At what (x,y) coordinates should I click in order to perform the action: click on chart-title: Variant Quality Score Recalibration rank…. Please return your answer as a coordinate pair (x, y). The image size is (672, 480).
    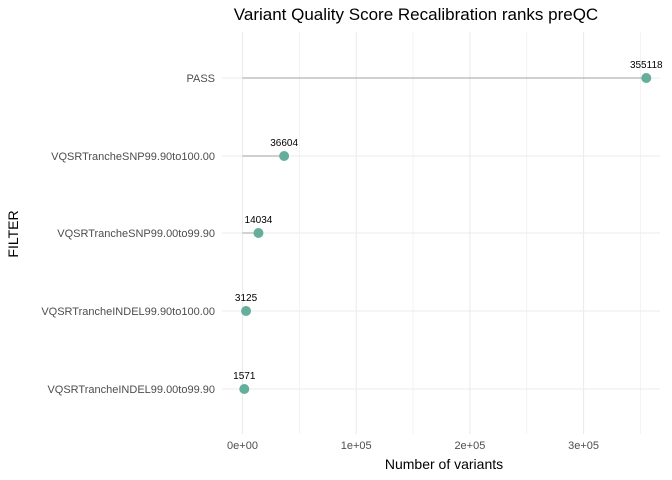
    Looking at the image, I should click on (416, 14).